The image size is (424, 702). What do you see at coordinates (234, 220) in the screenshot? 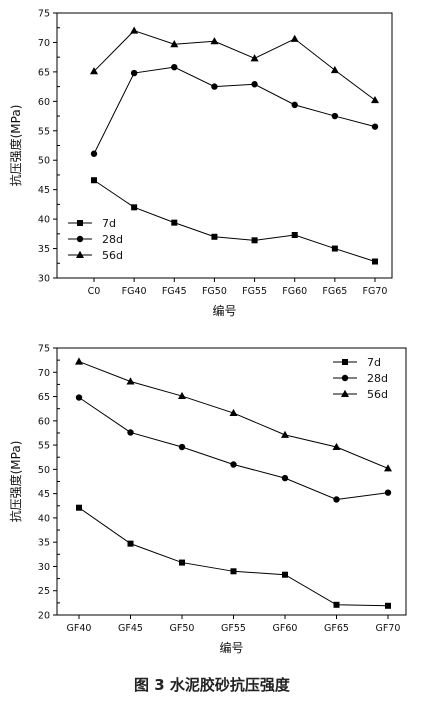
I see `series-line-7d` at bounding box center [234, 220].